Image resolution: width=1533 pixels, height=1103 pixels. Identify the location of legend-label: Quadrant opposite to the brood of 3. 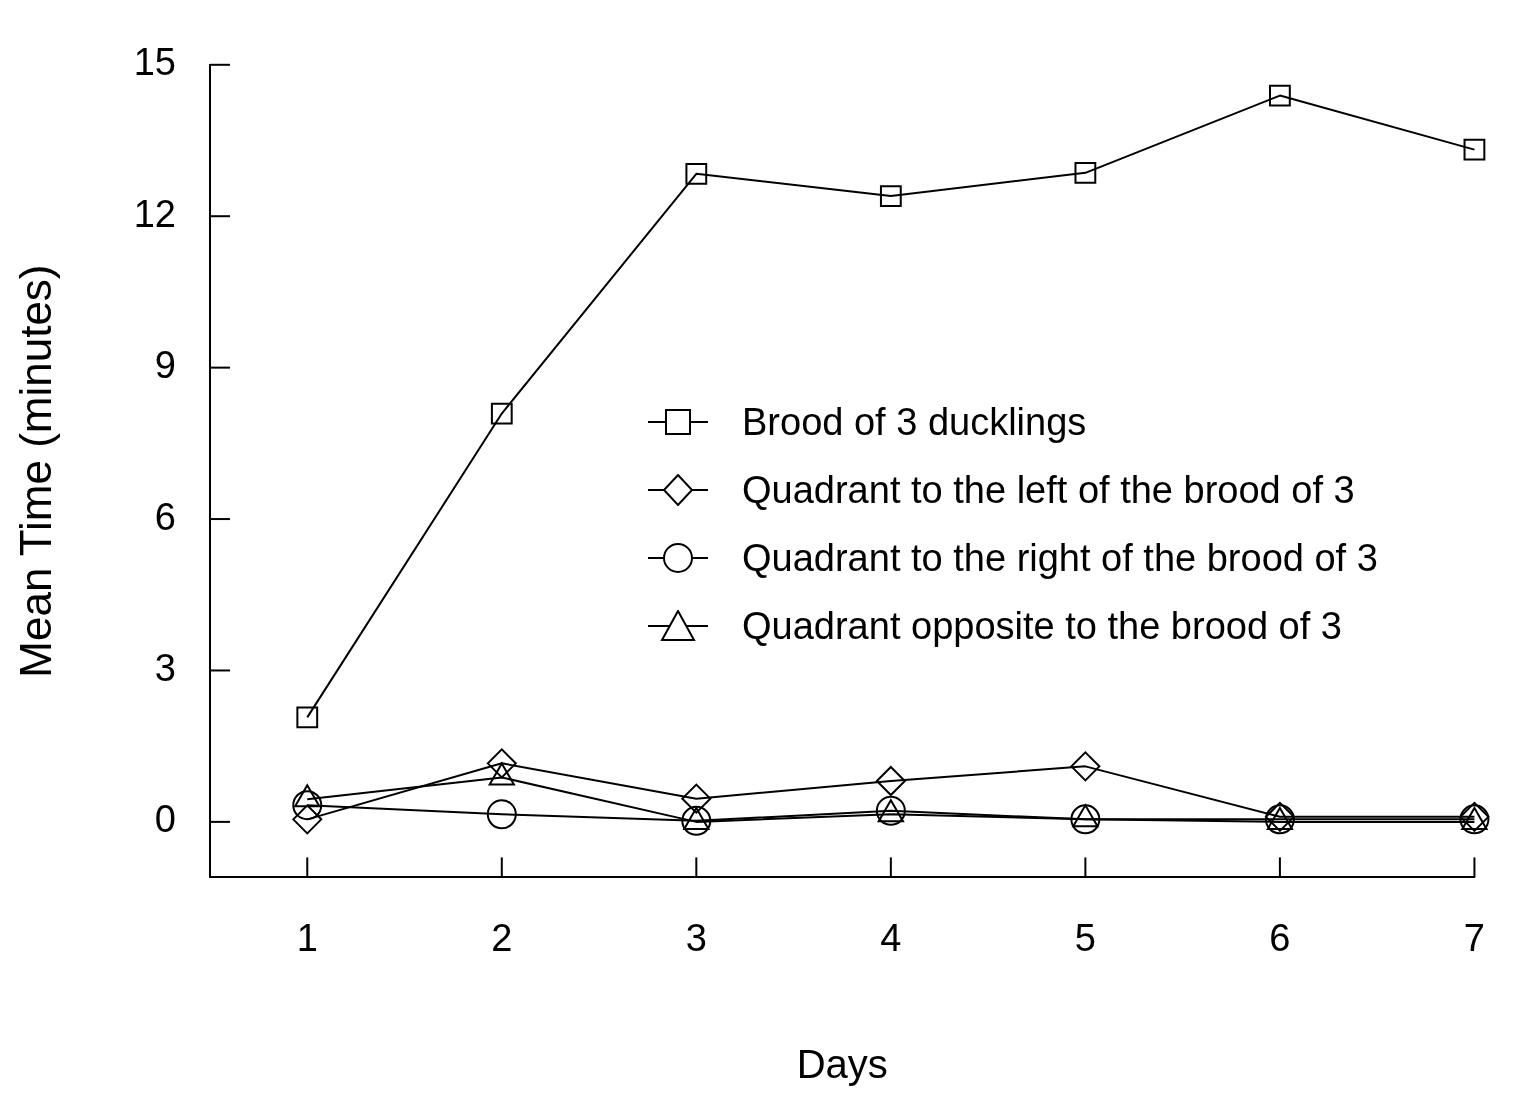
(1042, 626).